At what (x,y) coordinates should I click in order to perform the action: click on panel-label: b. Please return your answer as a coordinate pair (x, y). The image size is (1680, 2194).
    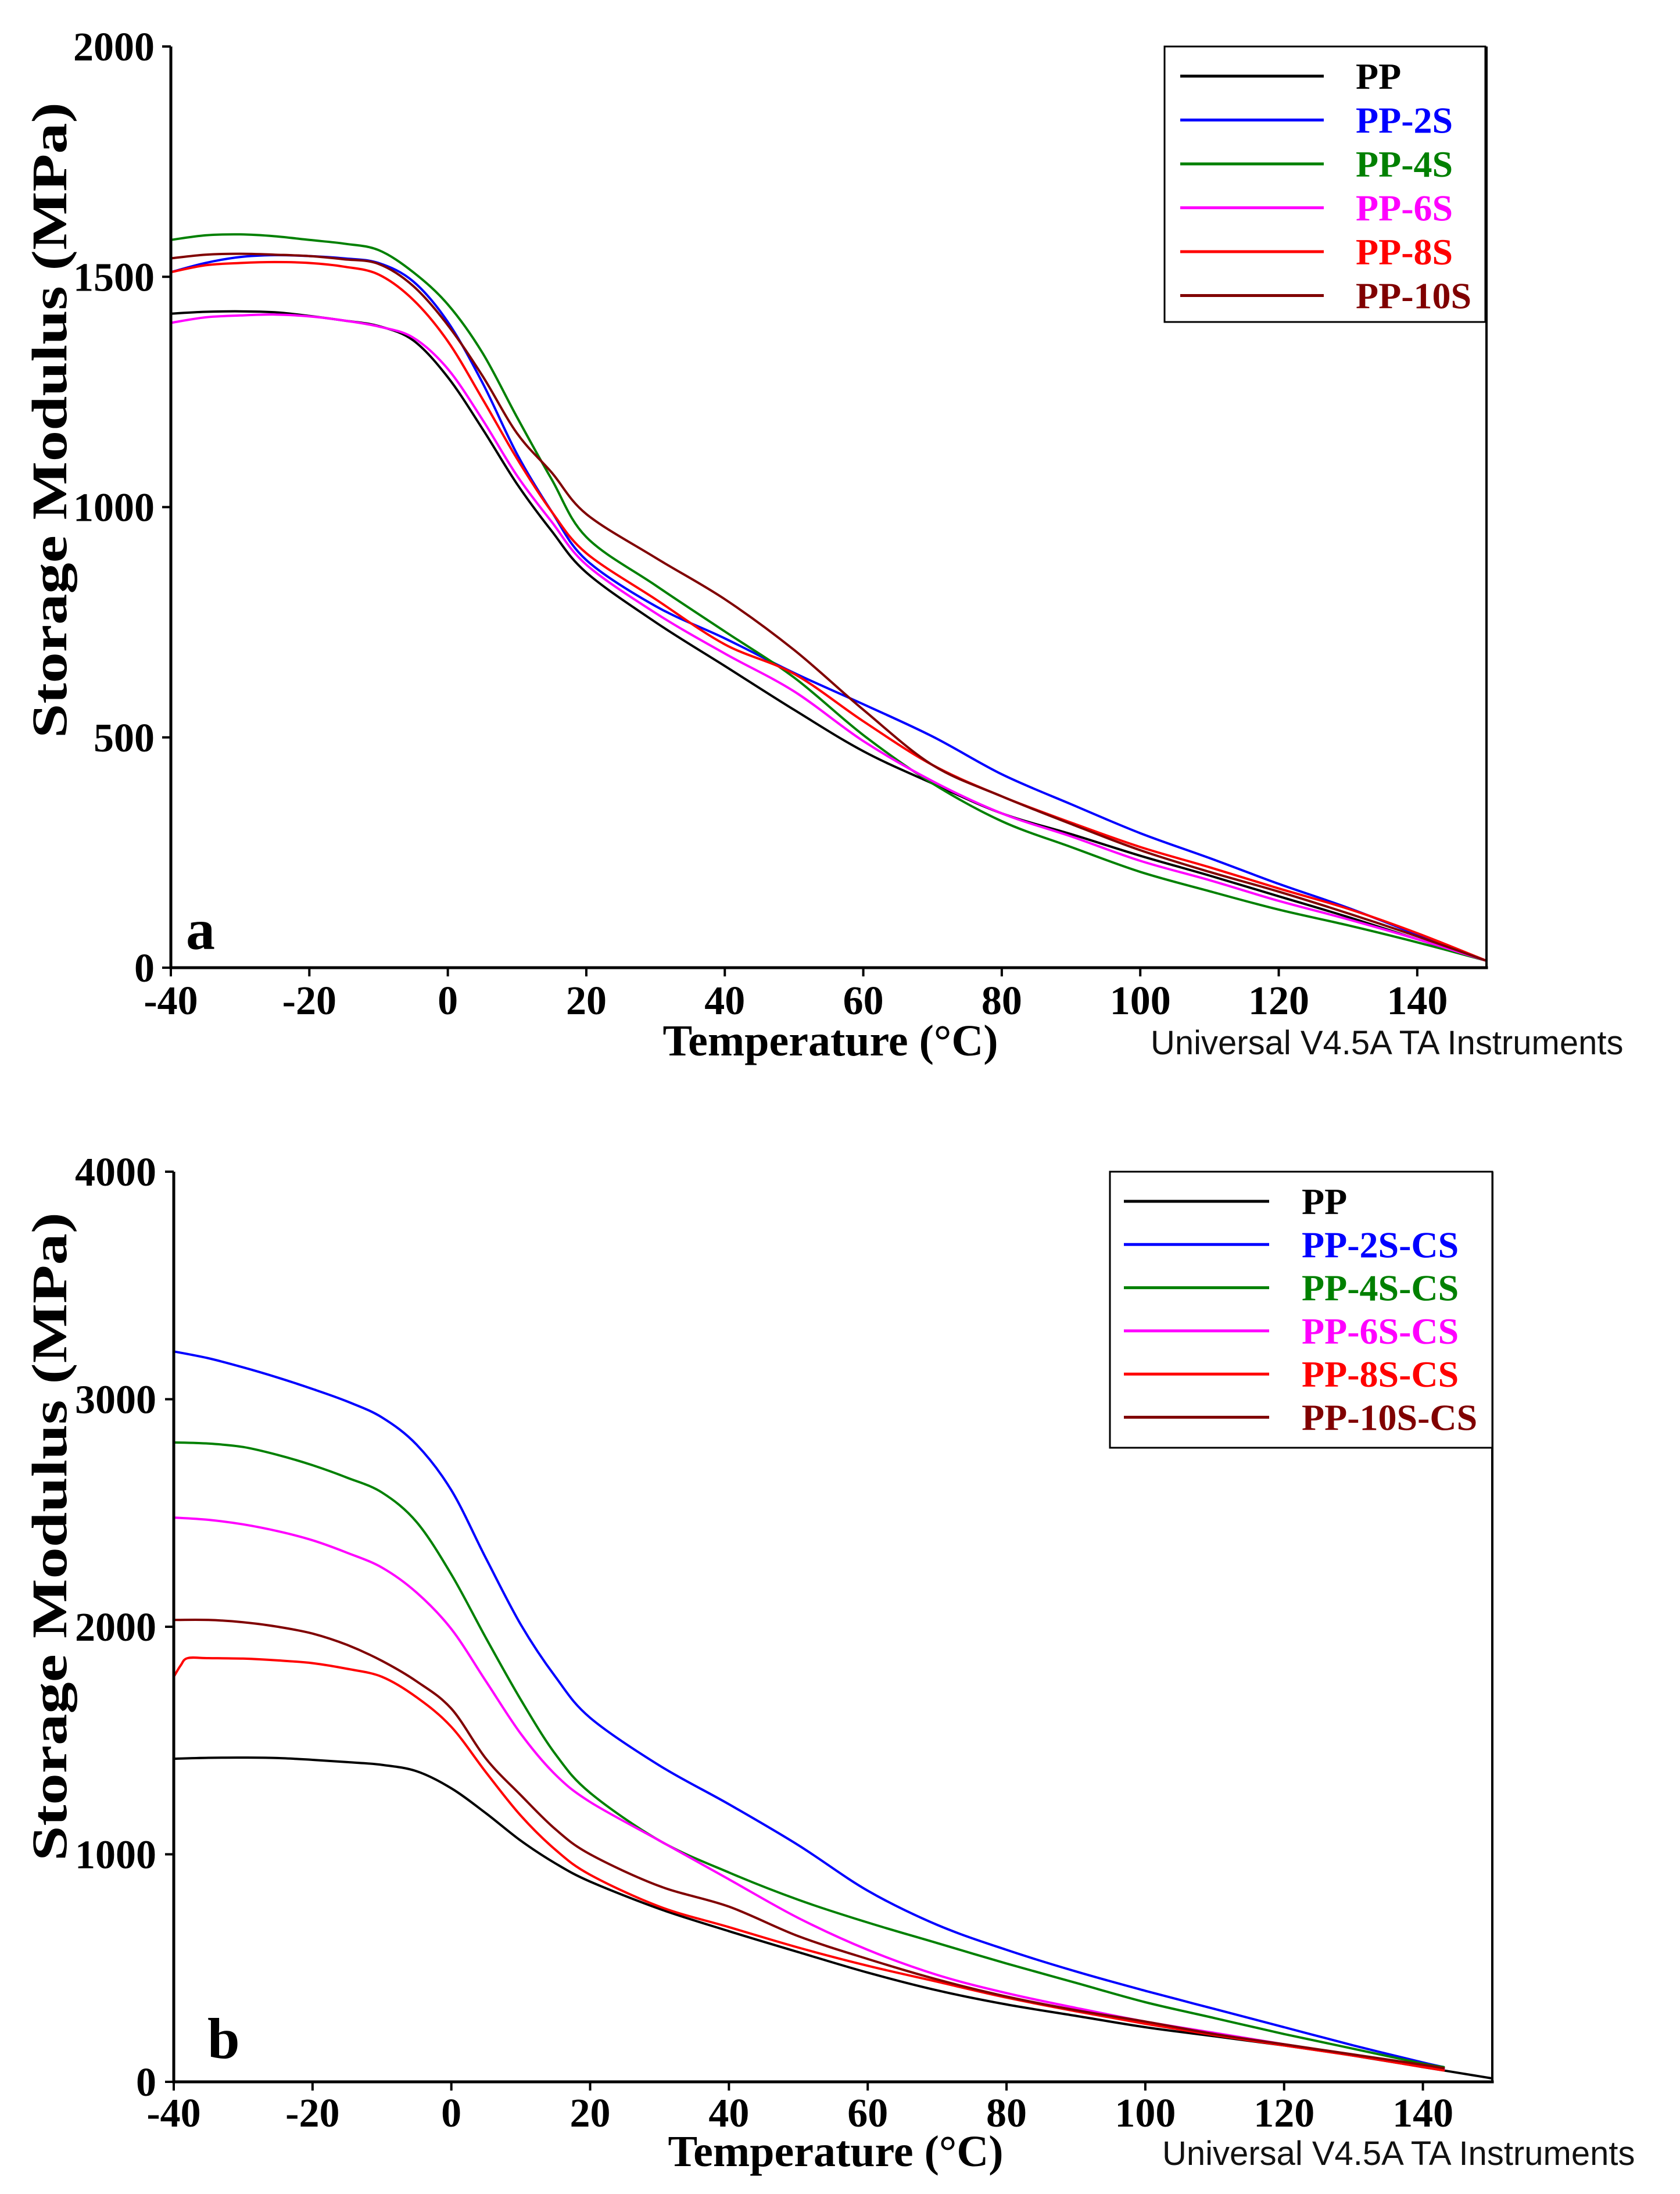
    Looking at the image, I should click on (223, 2038).